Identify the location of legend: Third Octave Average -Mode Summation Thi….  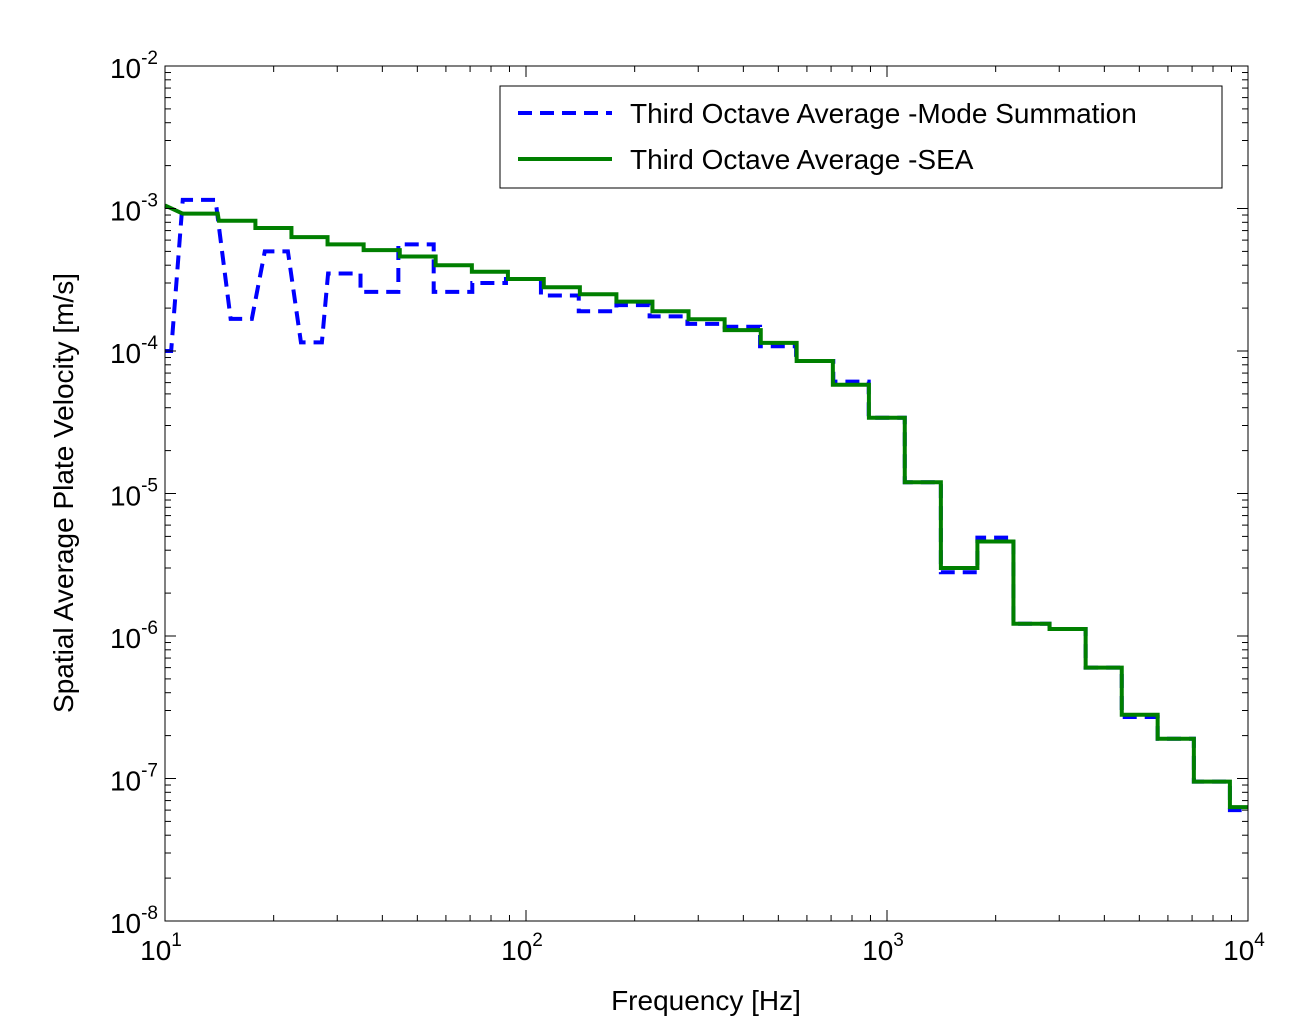
(861, 137).